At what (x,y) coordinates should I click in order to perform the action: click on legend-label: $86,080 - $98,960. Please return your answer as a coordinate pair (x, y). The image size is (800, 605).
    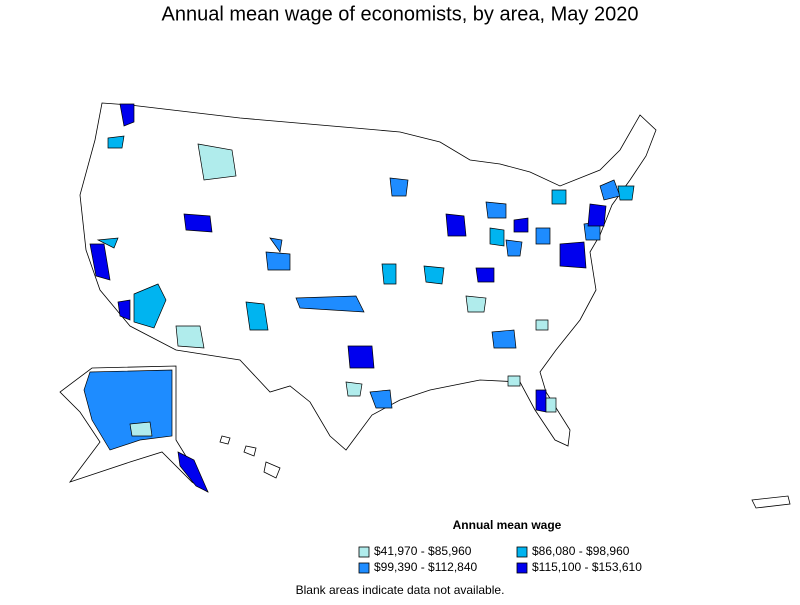
    Looking at the image, I should click on (581, 551).